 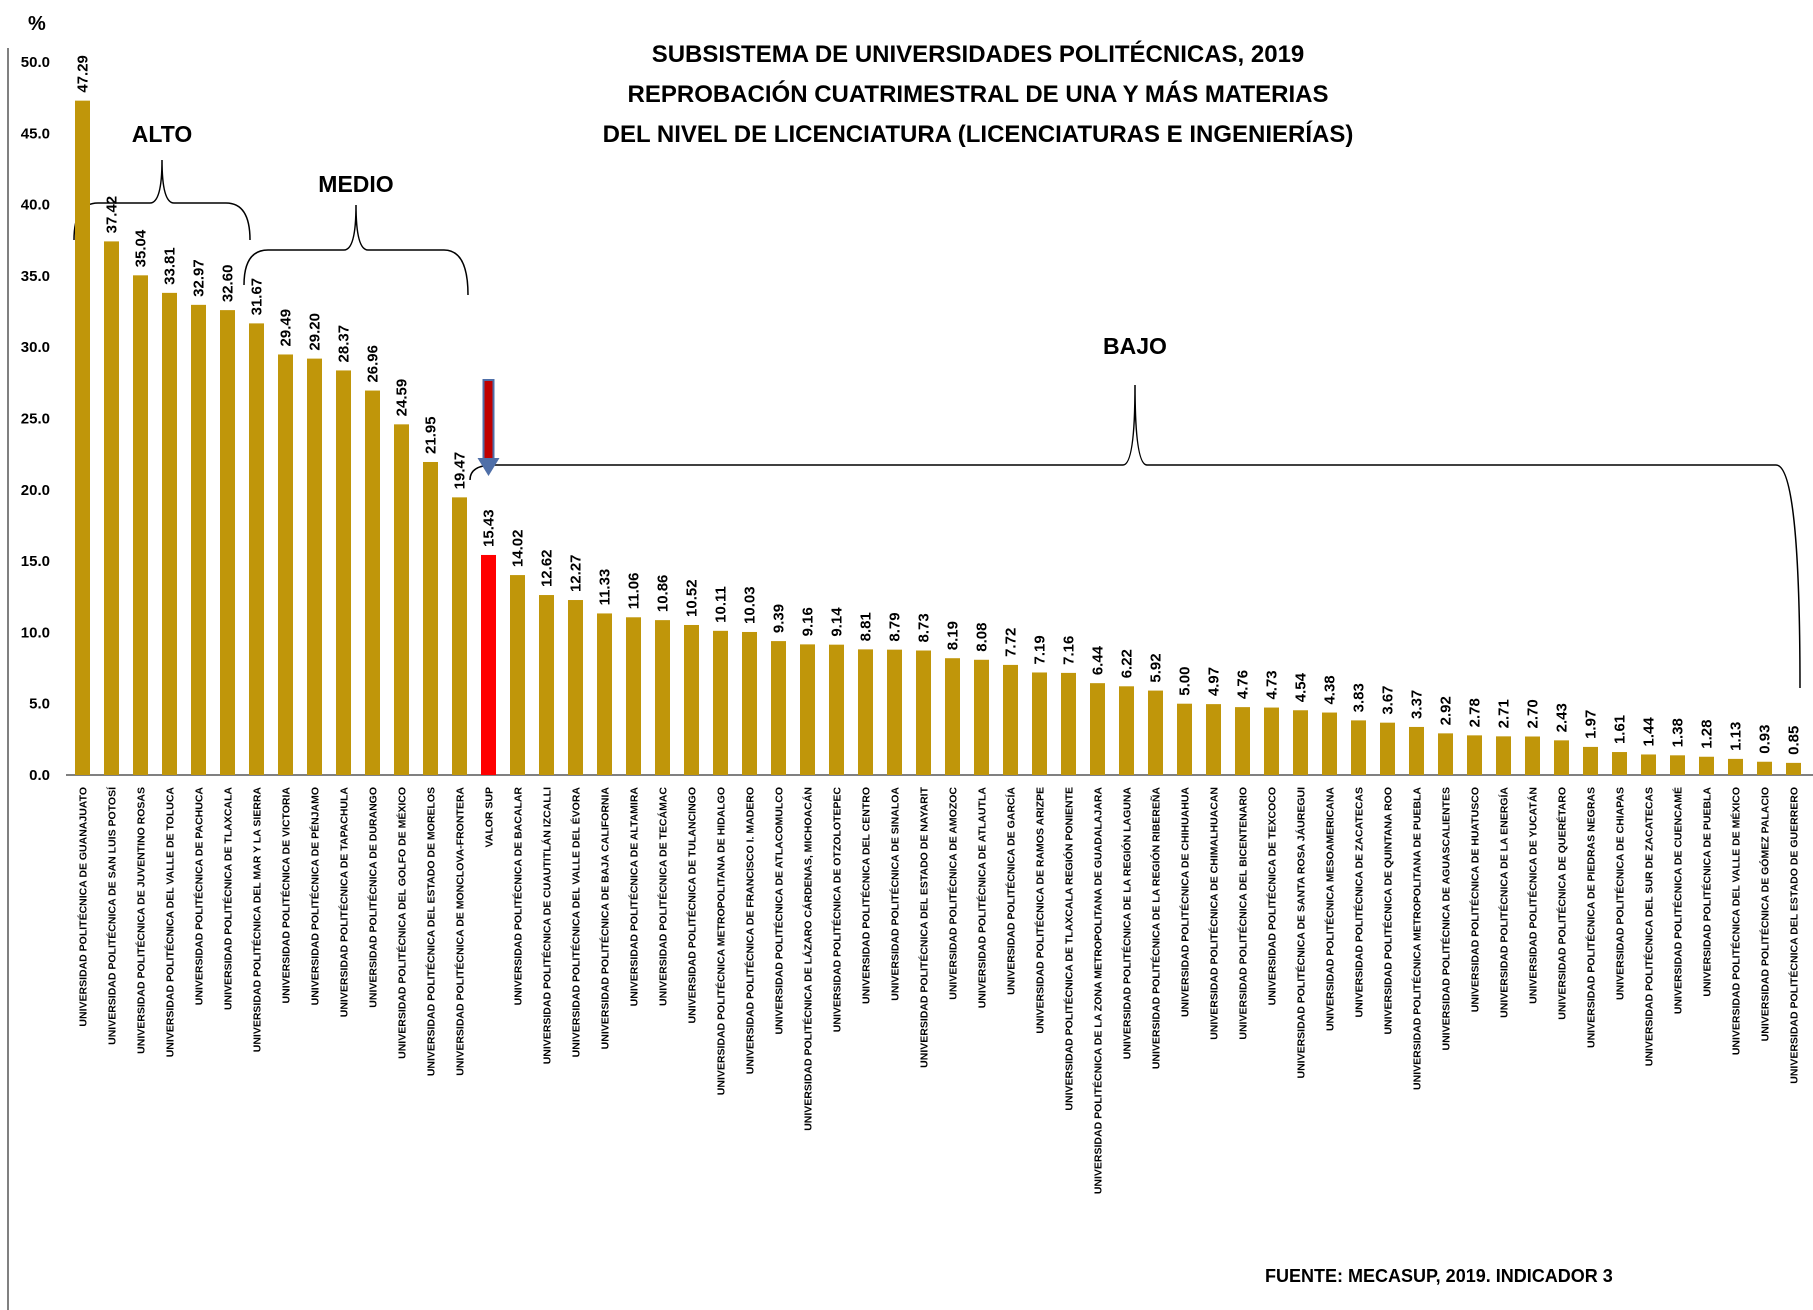 What do you see at coordinates (1040, 649) in the screenshot?
I see `value-label: 7.19` at bounding box center [1040, 649].